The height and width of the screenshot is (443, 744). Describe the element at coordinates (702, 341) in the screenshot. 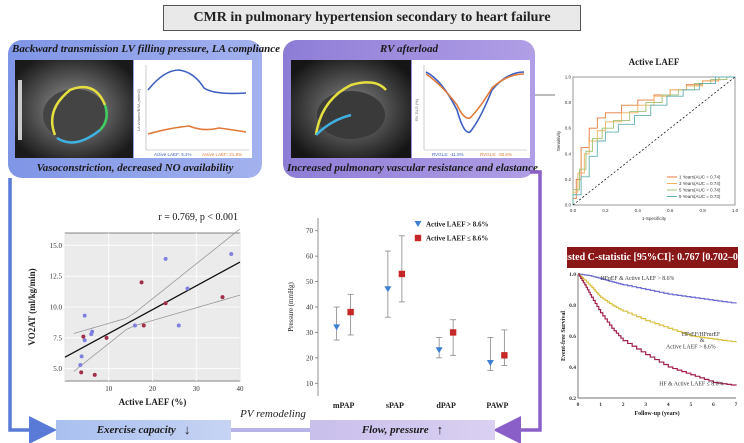

I see `km-curve-label: &` at that location.